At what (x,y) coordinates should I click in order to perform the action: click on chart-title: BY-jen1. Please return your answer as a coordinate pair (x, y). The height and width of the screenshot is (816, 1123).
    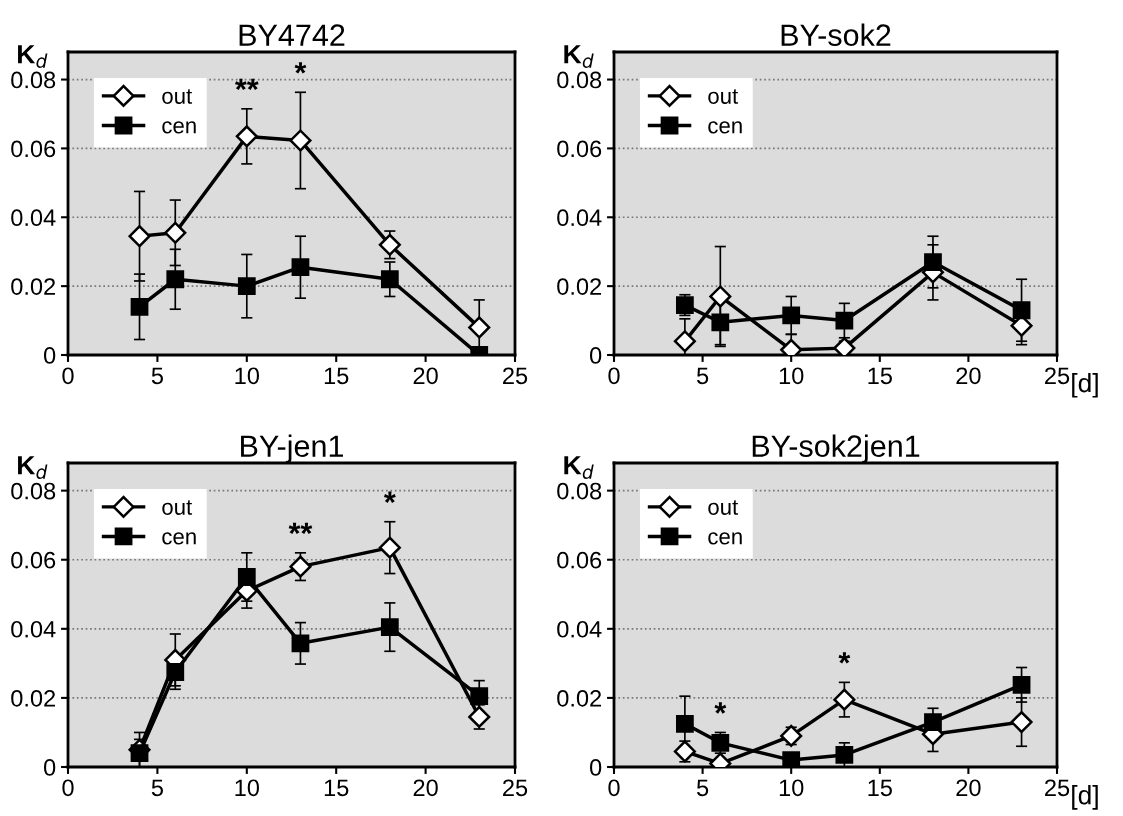
    Looking at the image, I should click on (292, 448).